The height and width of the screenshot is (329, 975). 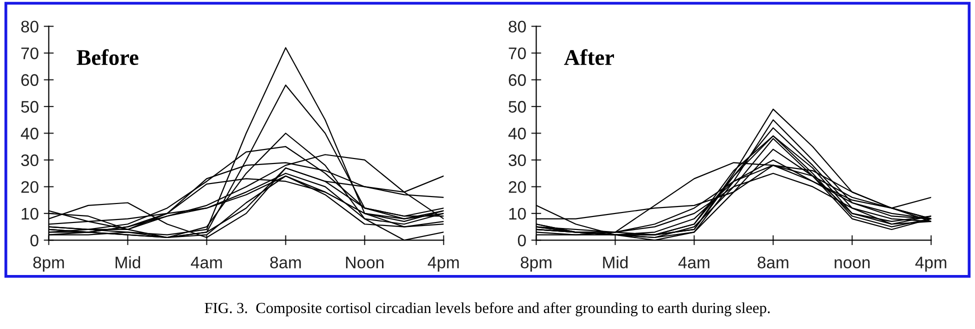 I want to click on x-tick-label: noon, so click(x=852, y=263).